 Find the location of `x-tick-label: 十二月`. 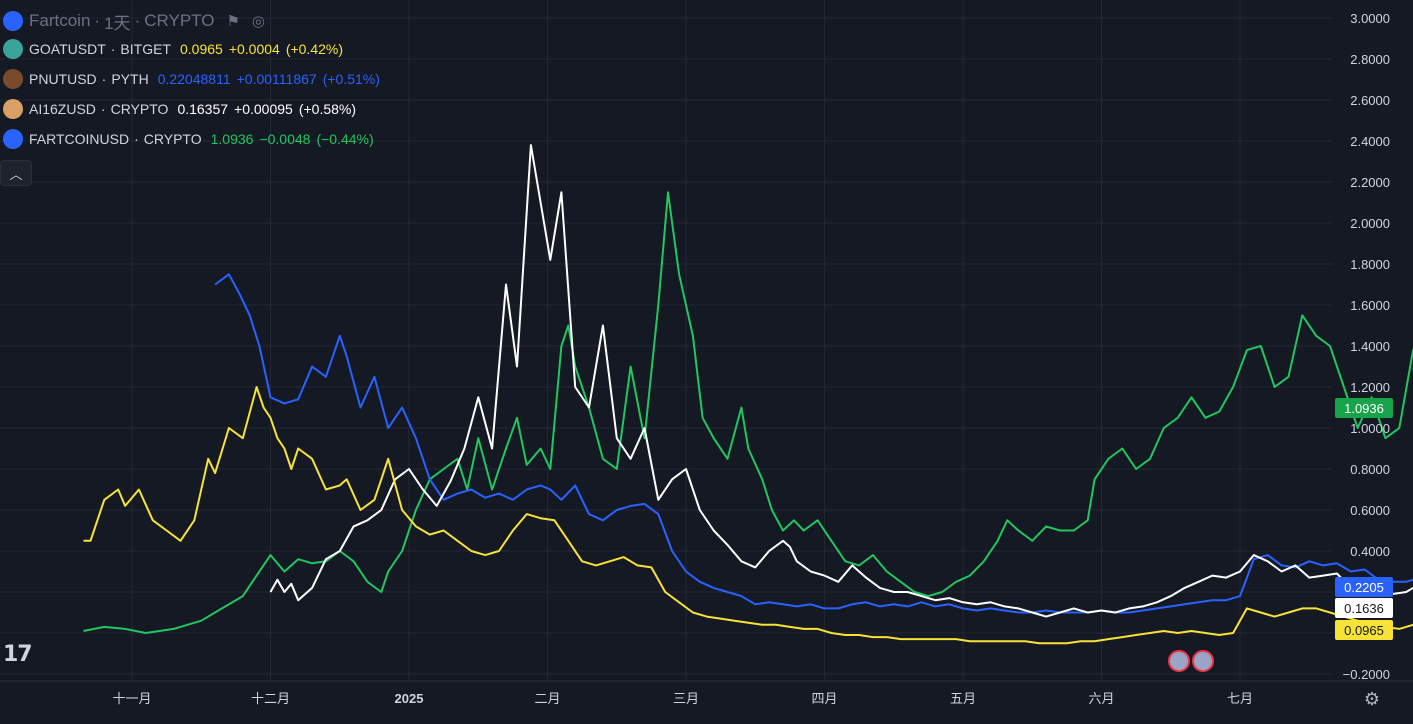

x-tick-label: 十二月 is located at coordinates (270, 698).